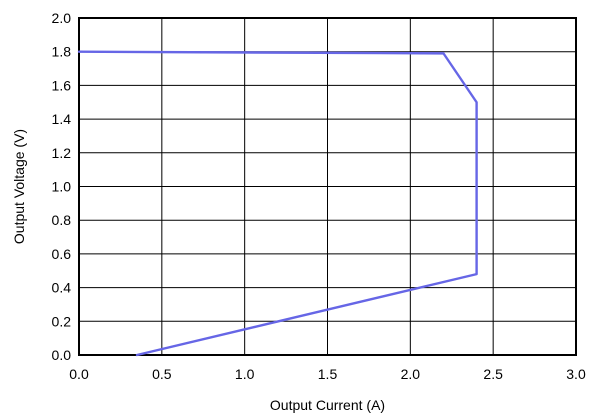 Image resolution: width=591 pixels, height=415 pixels. I want to click on y-tick-label: 1.6, so click(62, 85).